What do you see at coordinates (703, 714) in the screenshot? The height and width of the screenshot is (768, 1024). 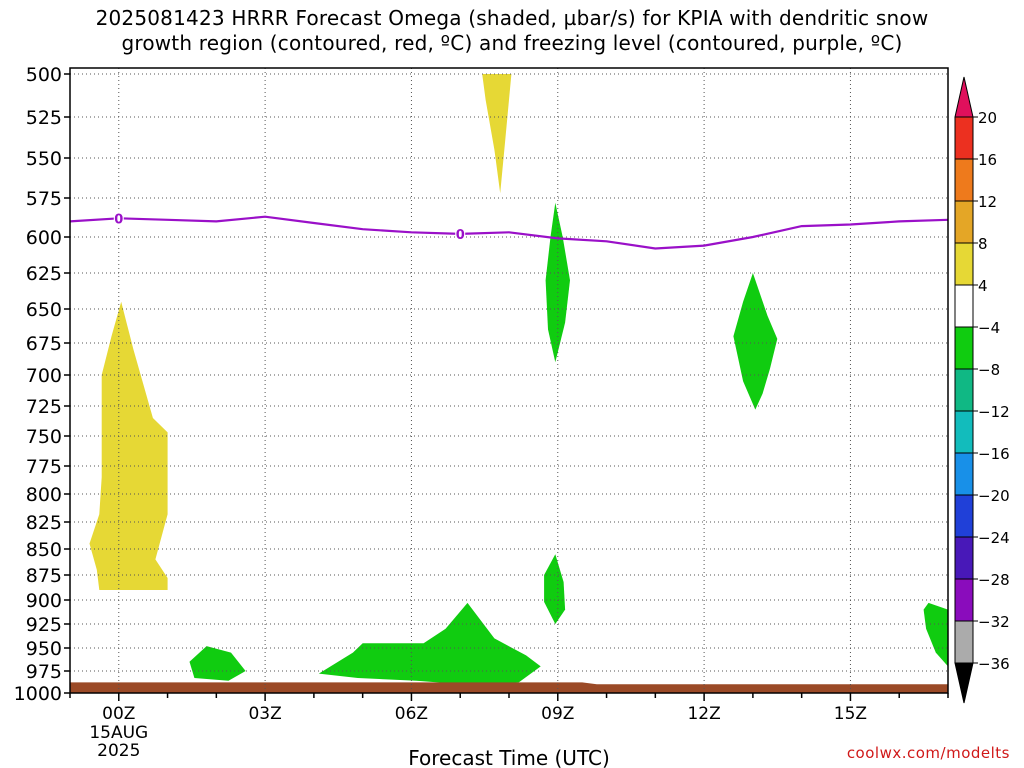 I see `x-tick-label-12Z: 12Z` at bounding box center [703, 714].